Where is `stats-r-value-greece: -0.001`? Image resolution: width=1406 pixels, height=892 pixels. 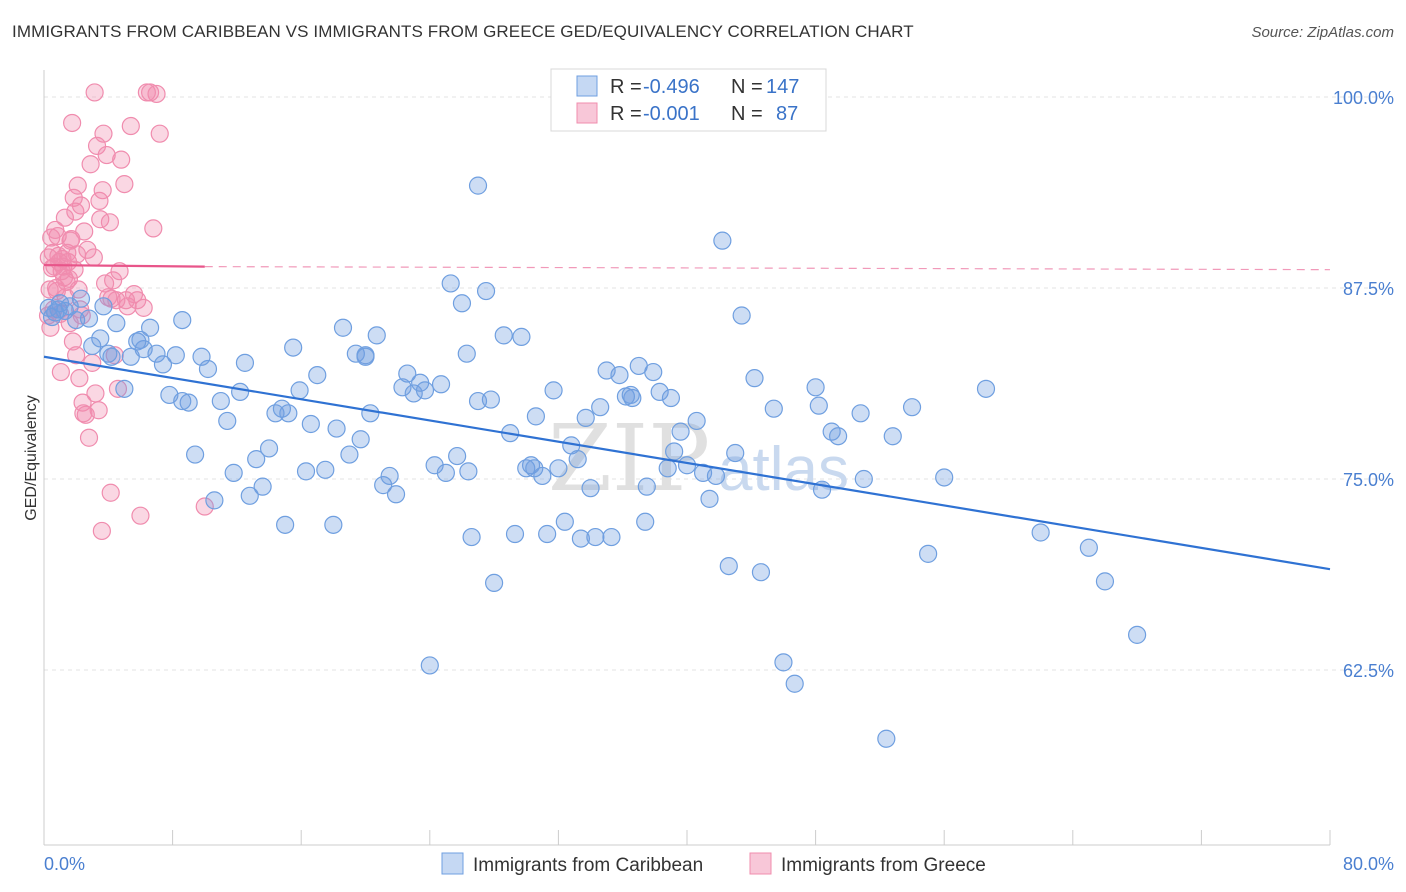 stats-r-value-greece: -0.001 is located at coordinates (671, 114).